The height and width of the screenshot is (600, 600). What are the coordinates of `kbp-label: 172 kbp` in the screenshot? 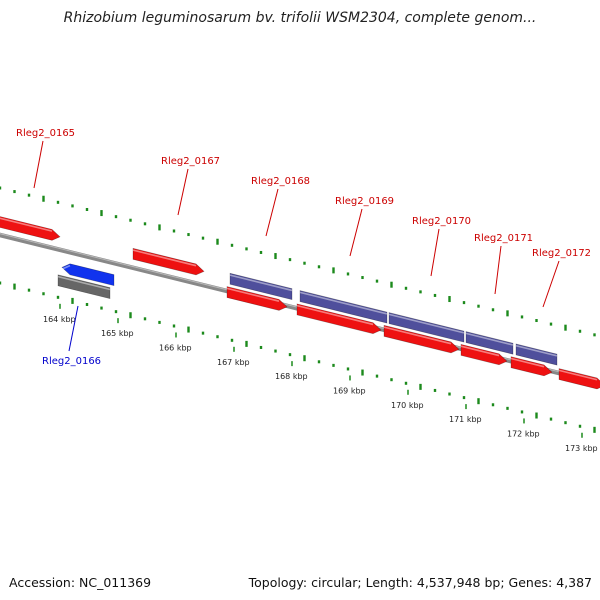 It's located at (523, 433).